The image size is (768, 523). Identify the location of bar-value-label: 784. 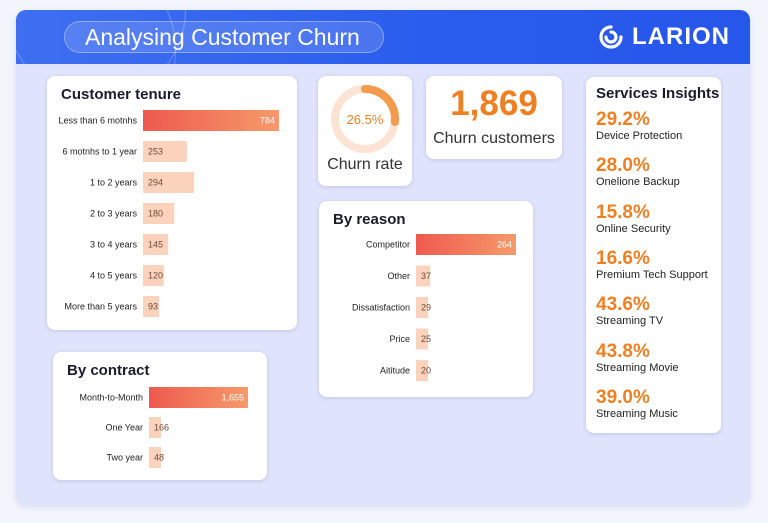
(267, 121).